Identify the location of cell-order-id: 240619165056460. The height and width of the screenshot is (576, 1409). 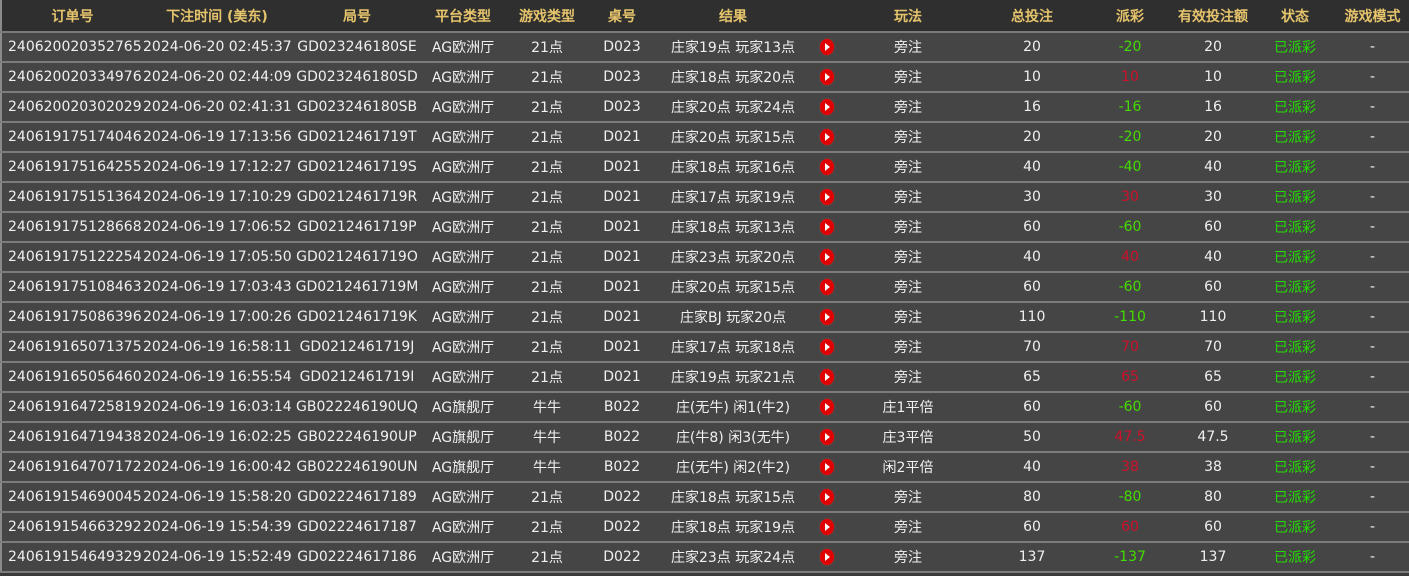
(72, 377).